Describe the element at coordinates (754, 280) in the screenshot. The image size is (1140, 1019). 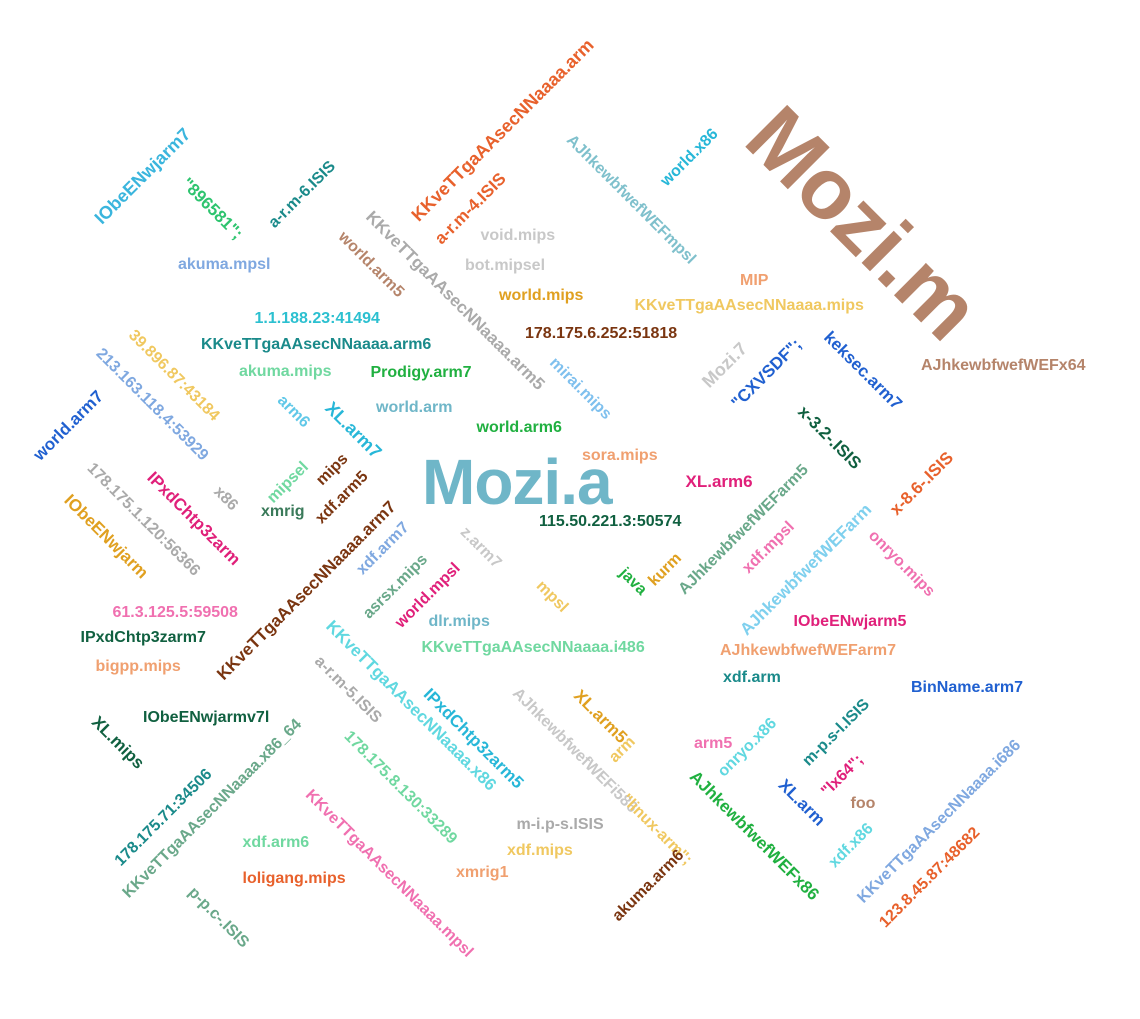
I see `word-mip: MIP` at that location.